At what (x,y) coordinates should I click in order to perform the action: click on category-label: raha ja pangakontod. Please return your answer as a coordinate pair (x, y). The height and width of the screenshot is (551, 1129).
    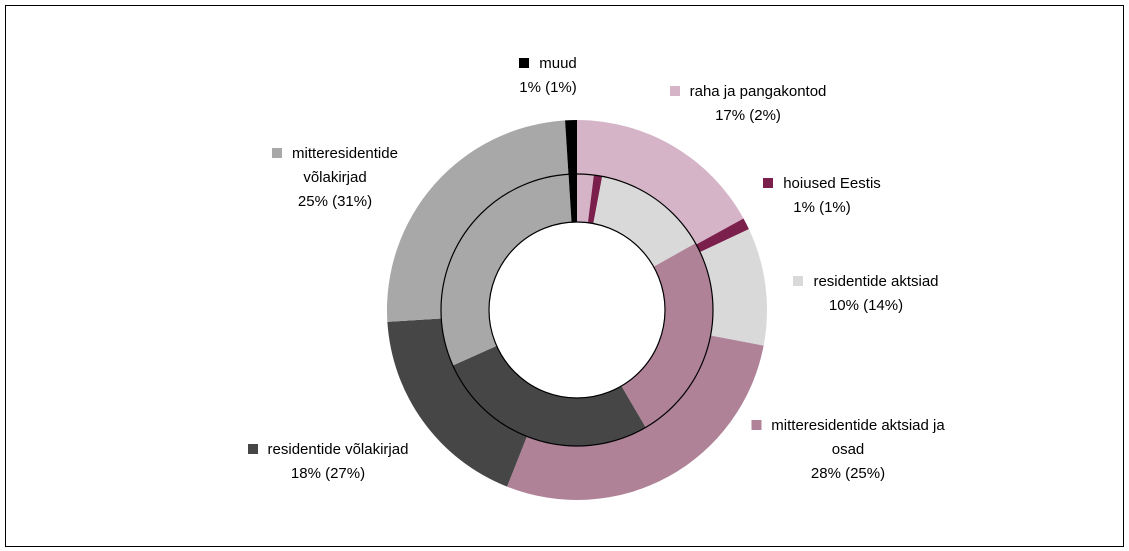
    Looking at the image, I should click on (758, 91).